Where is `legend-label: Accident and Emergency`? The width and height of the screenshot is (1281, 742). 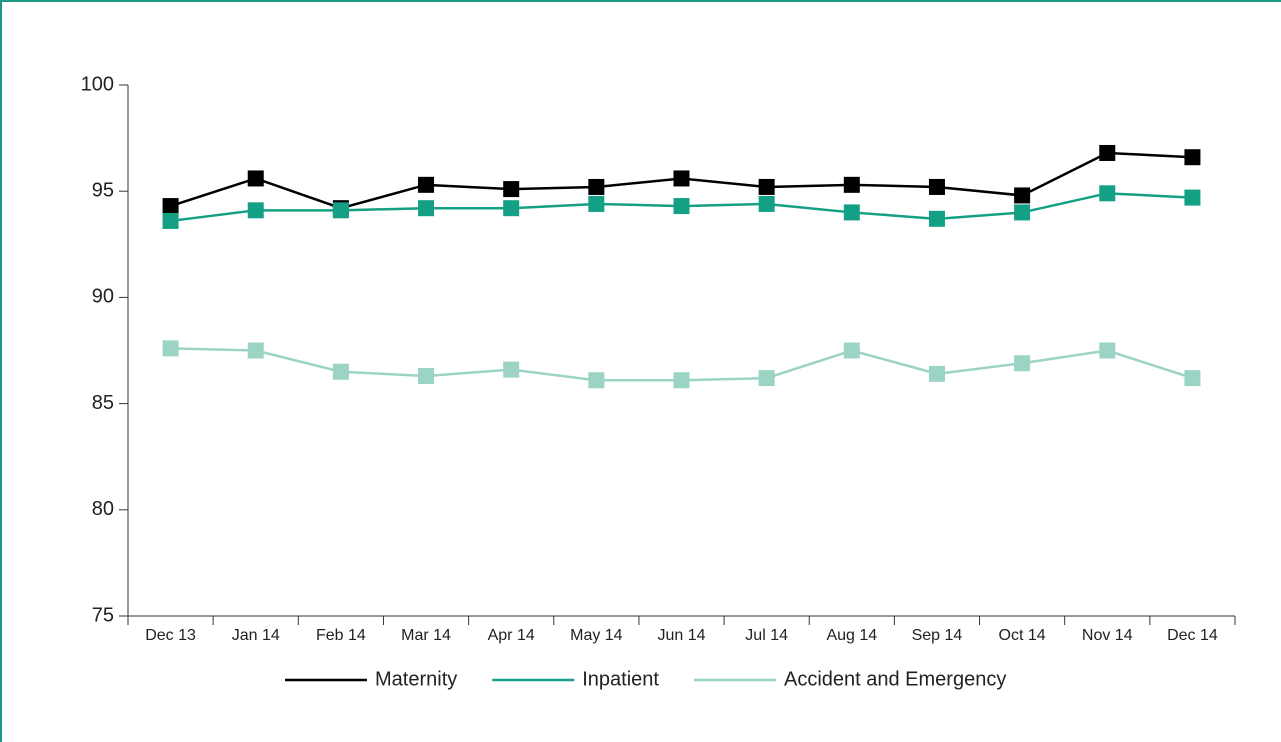 legend-label: Accident and Emergency is located at coordinates (895, 679).